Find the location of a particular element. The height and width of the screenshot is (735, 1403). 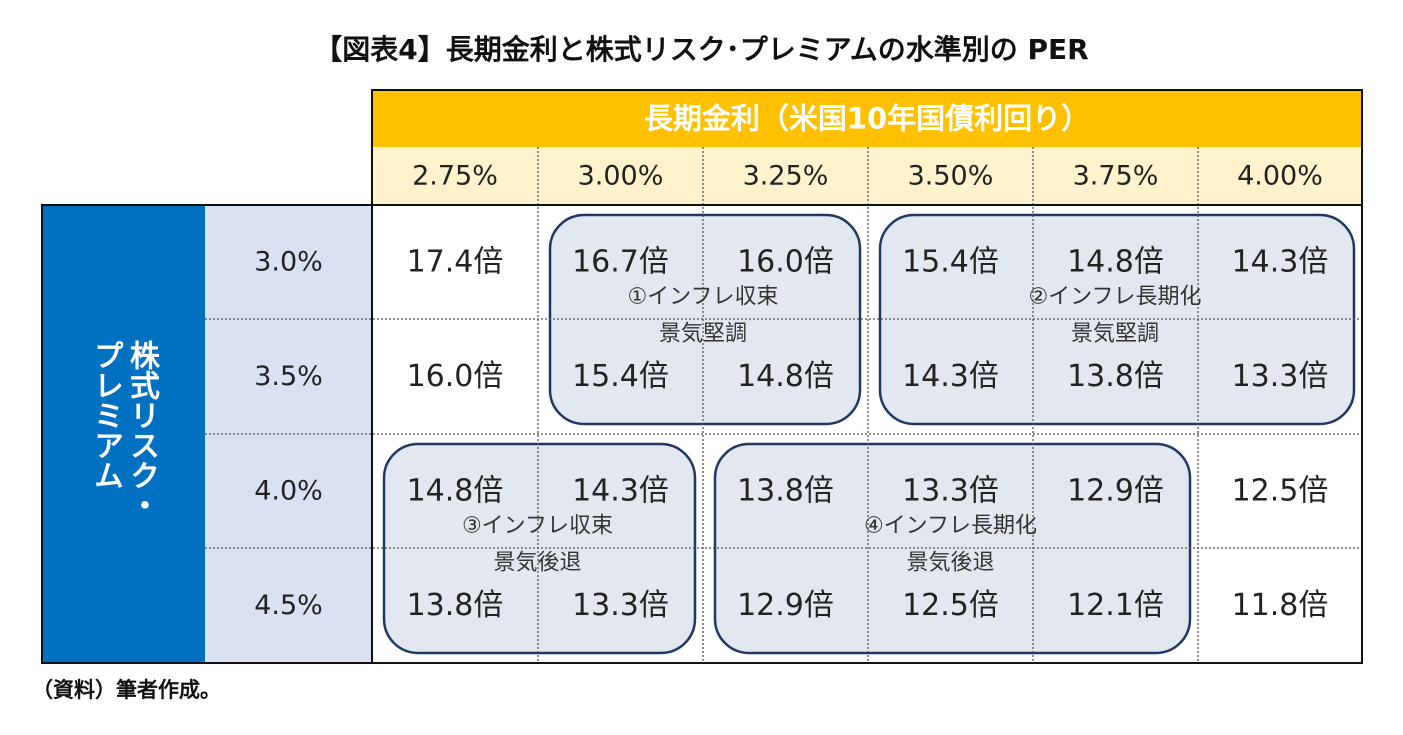

value-cell: 12.1倍 is located at coordinates (1115, 605).